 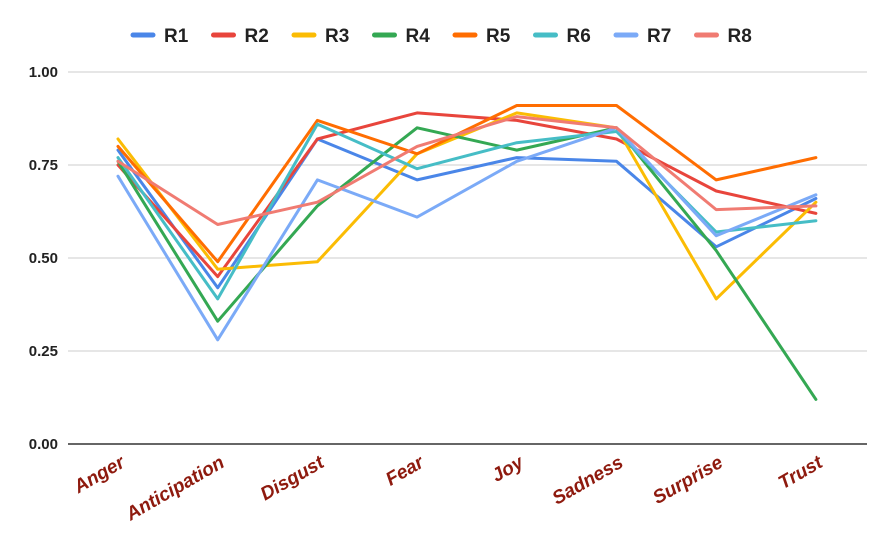 What do you see at coordinates (100, 474) in the screenshot?
I see `x-tick-label: Anger` at bounding box center [100, 474].